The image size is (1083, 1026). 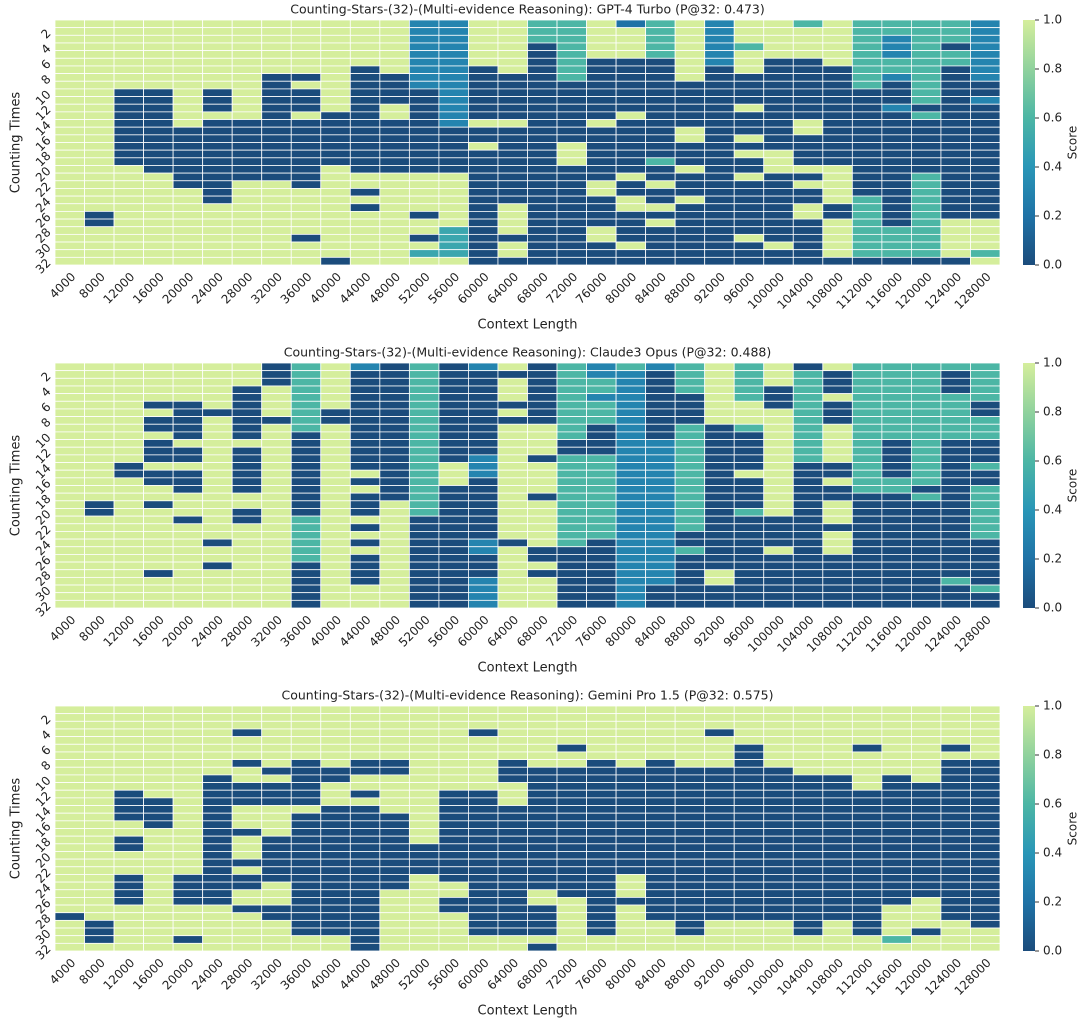 What do you see at coordinates (680, 288) in the screenshot?
I see `x-tick-label: 88000` at bounding box center [680, 288].